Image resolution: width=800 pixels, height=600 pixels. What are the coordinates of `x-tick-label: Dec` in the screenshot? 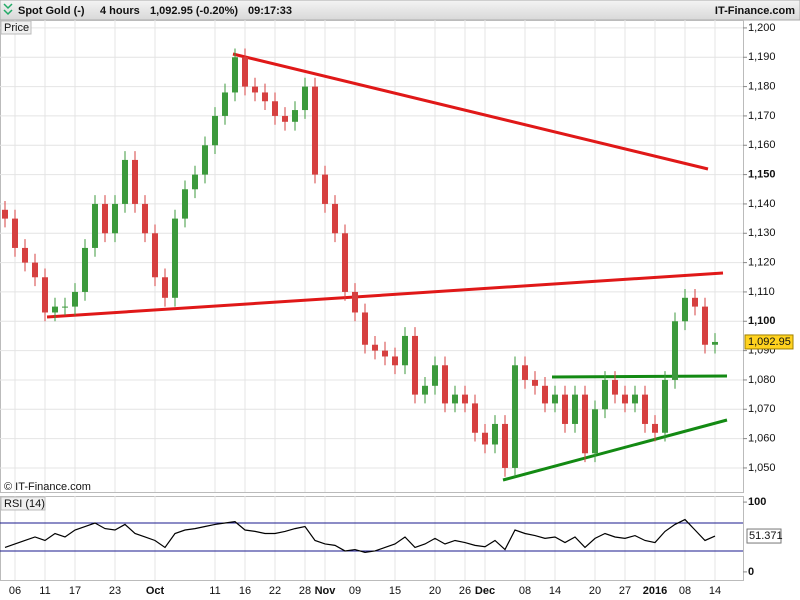 It's located at (485, 591).